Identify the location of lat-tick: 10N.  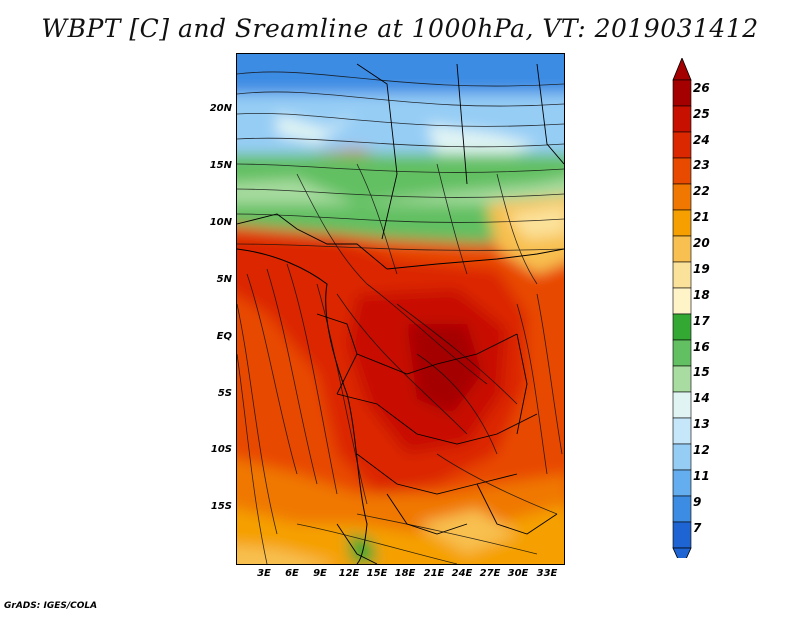
(220, 222).